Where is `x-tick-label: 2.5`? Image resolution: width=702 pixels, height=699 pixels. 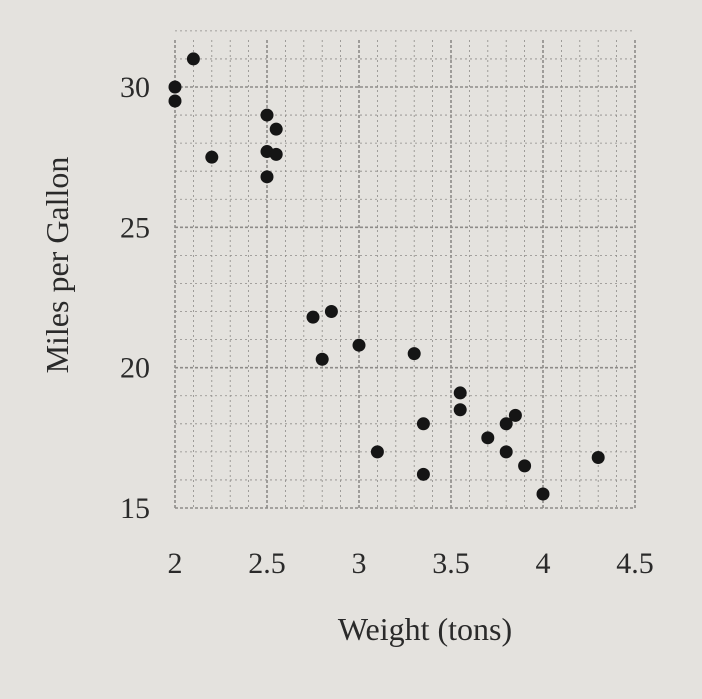
x-tick-label: 2.5 is located at coordinates (267, 563).